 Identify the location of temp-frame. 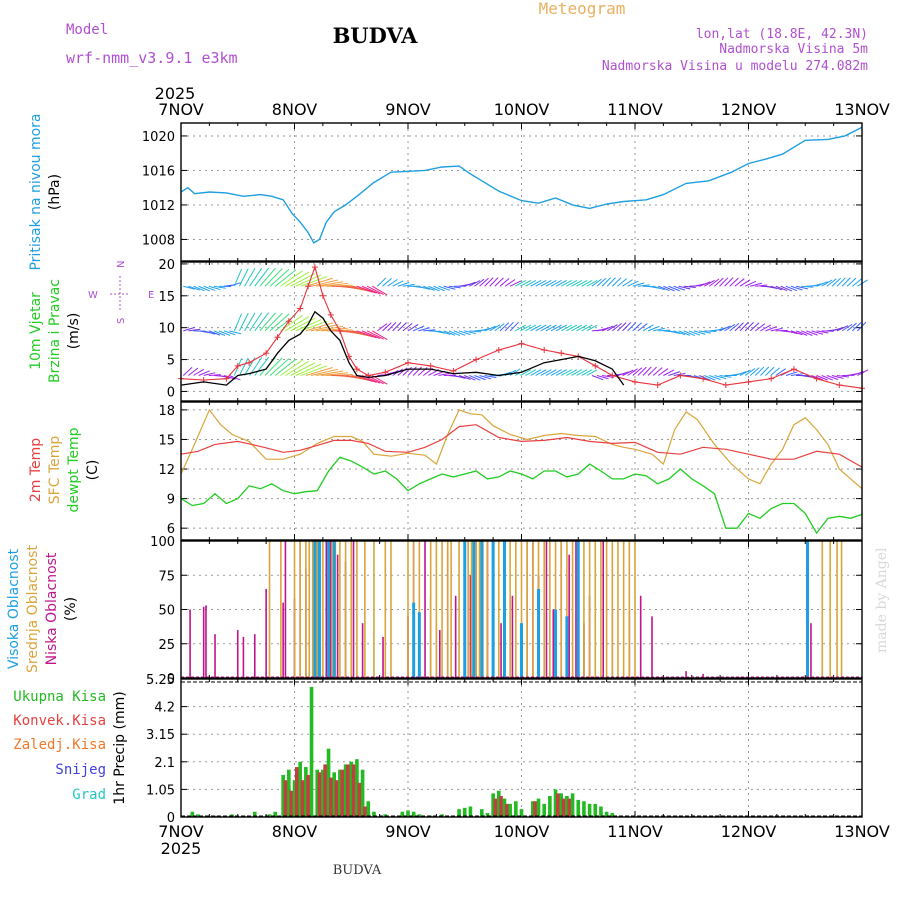
(521, 471).